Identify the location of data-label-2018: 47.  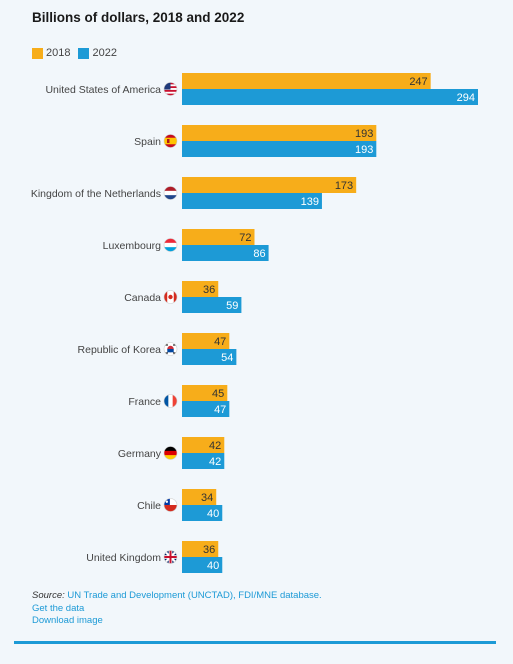
(220, 342).